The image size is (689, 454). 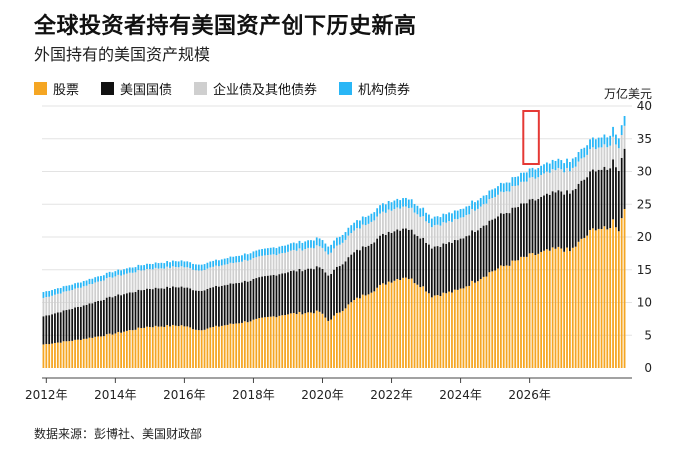 What do you see at coordinates (644, 204) in the screenshot?
I see `y-tick-label: 25` at bounding box center [644, 204].